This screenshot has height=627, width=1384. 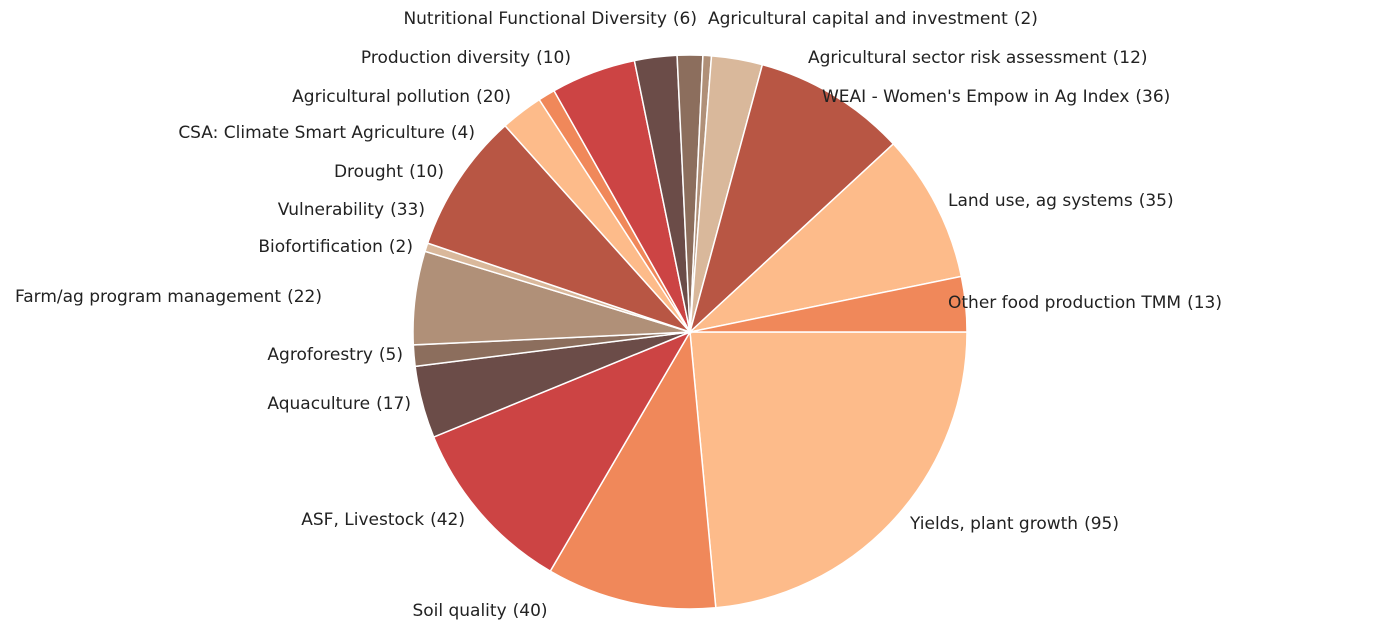 I want to click on slice-name: CSA: Climate Smart Agriculture, so click(x=311, y=133).